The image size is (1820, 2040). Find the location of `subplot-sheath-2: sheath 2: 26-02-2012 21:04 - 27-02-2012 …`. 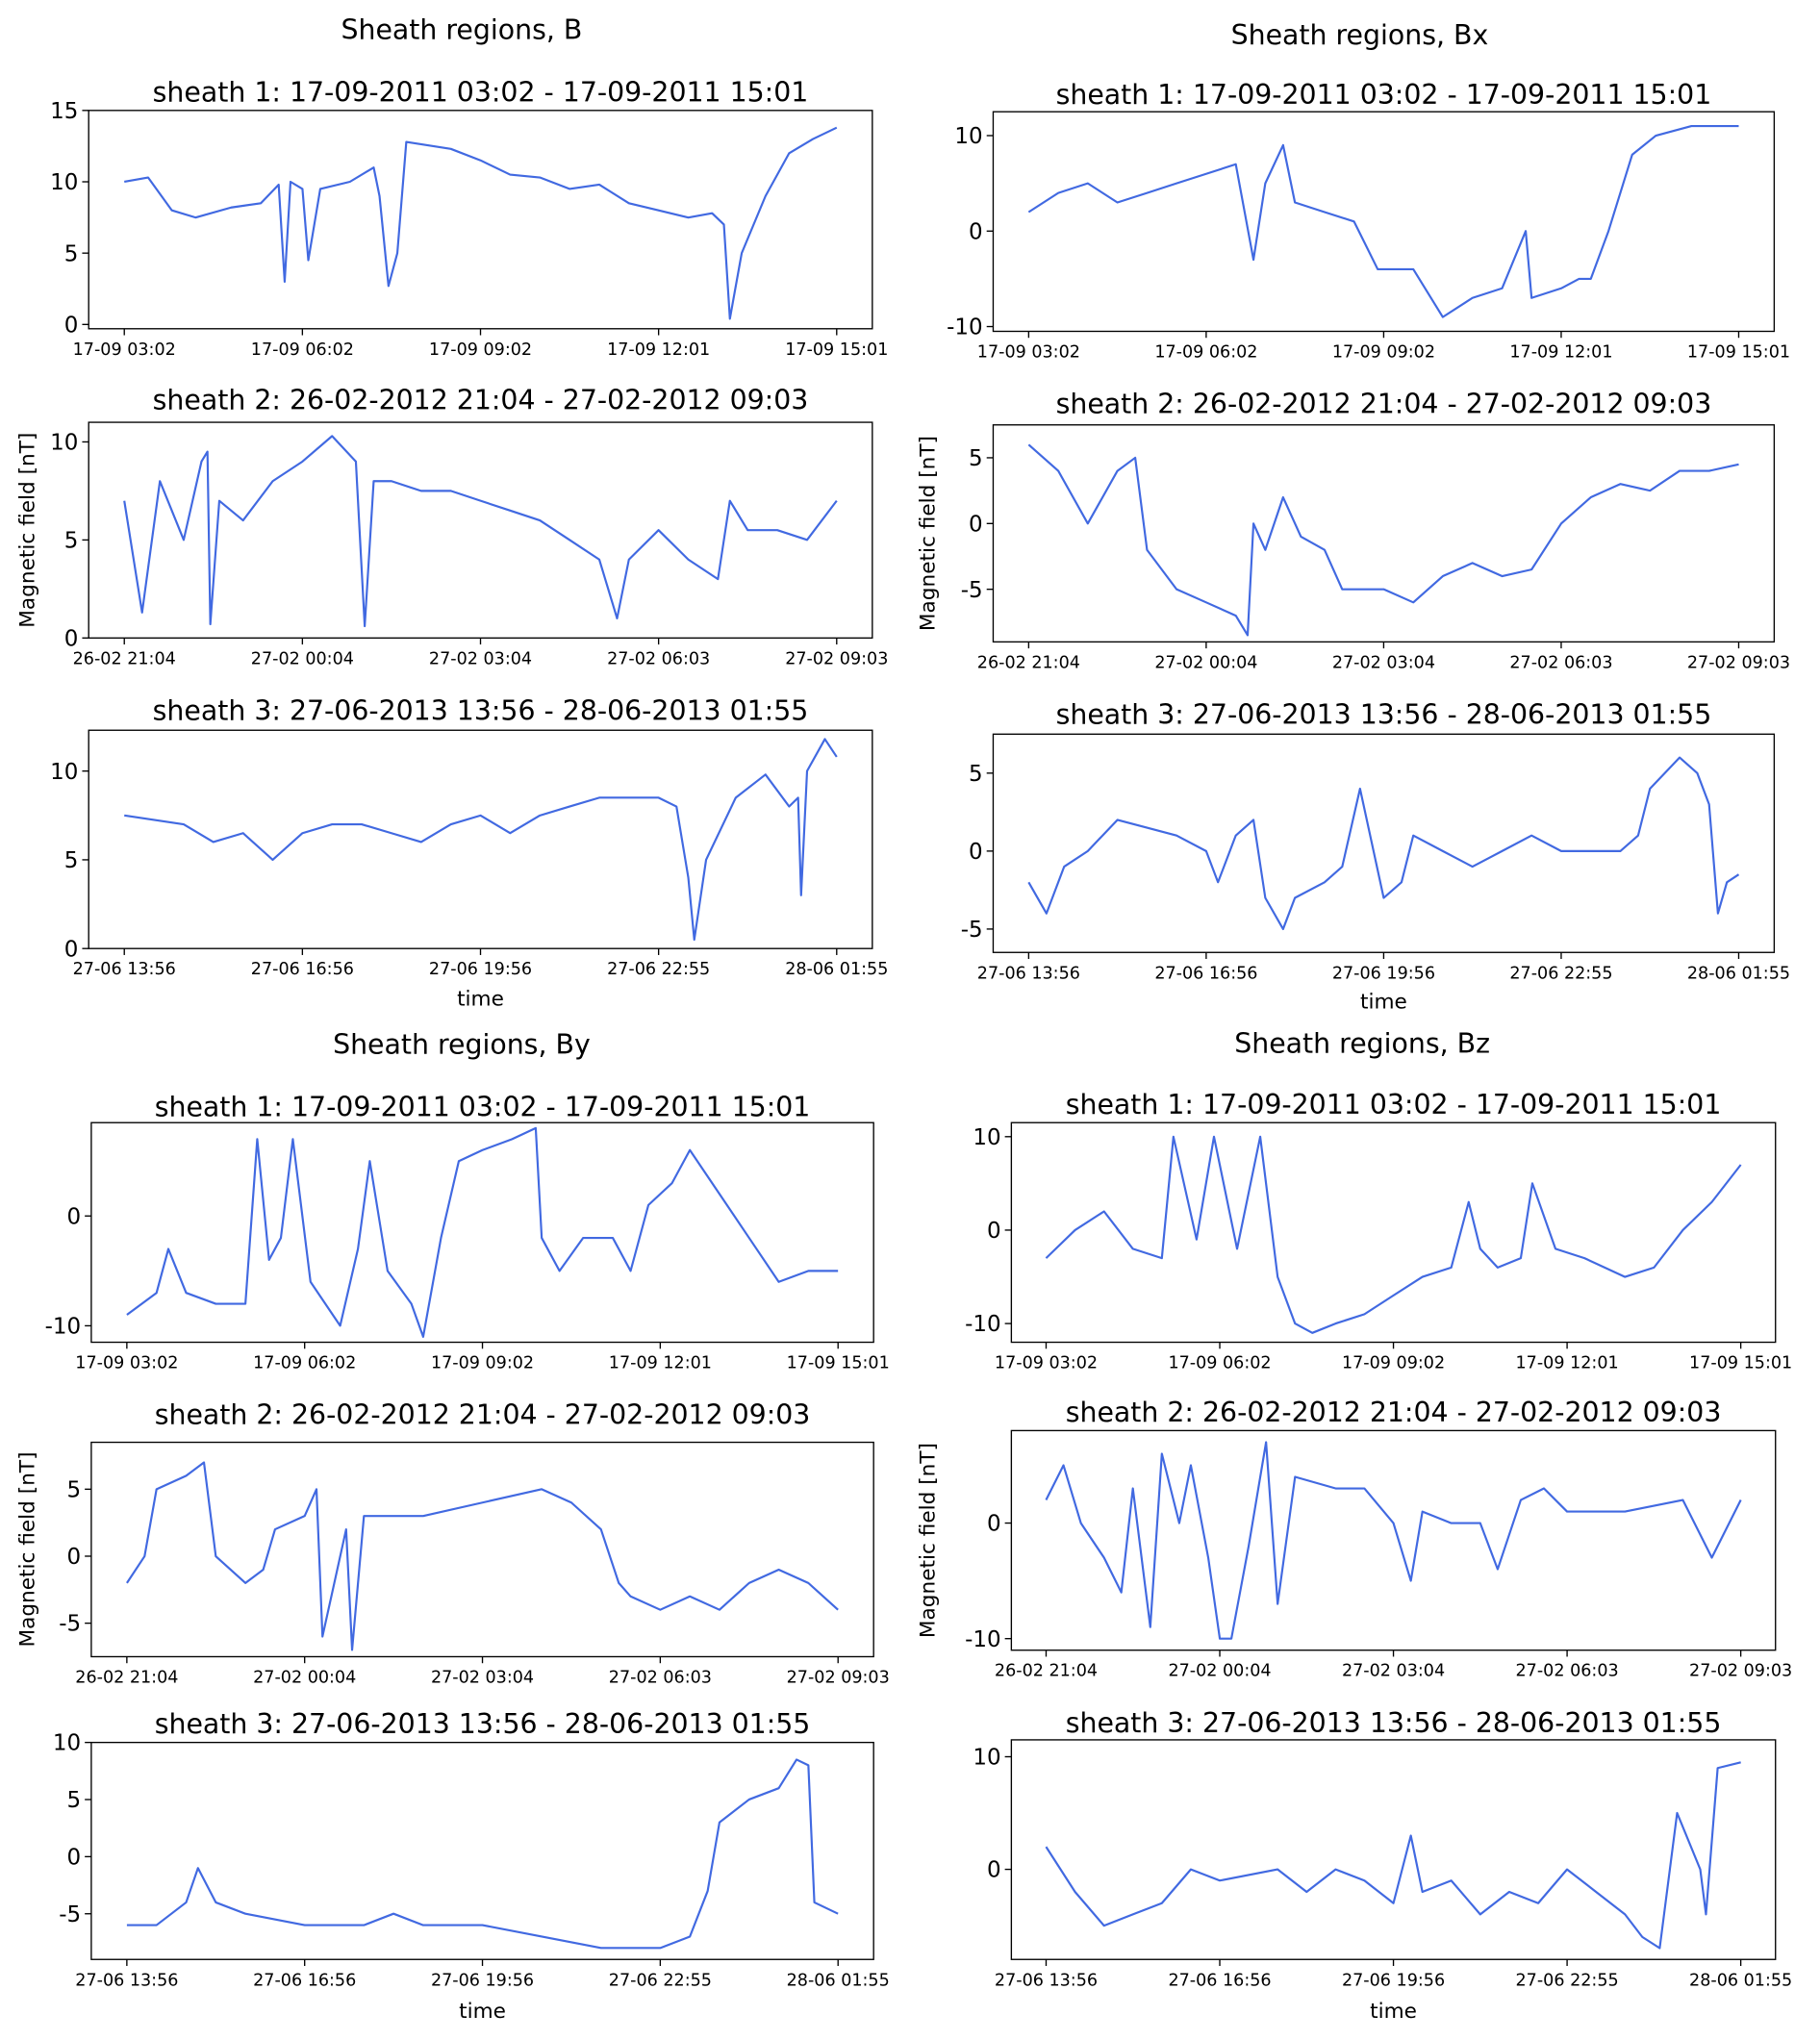

subplot-sheath-2: sheath 2: 26-02-2012 21:04 - 27-02-2012 … is located at coordinates (1379, 1539).